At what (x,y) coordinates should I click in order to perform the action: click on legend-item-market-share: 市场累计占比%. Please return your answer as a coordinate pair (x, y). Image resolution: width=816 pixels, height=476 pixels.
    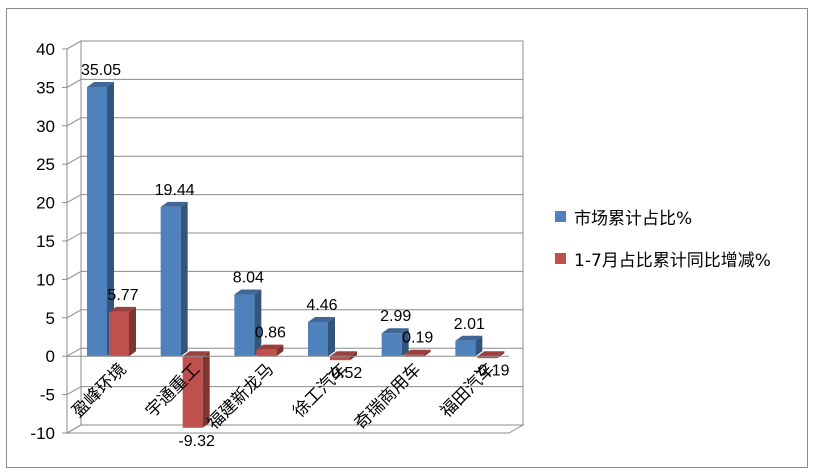
    Looking at the image, I should click on (663, 217).